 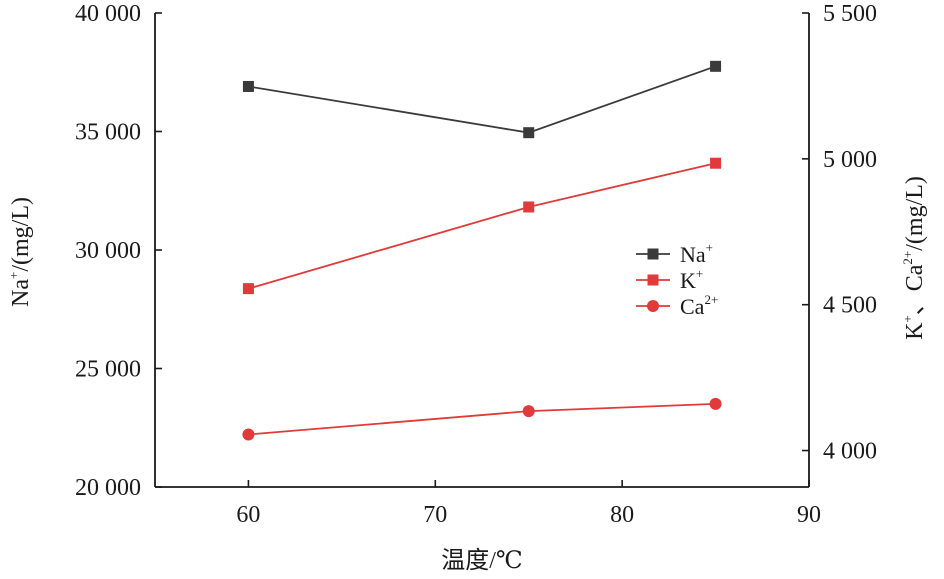 I want to click on x-axis-title: 温度/℃, so click(x=482, y=560).